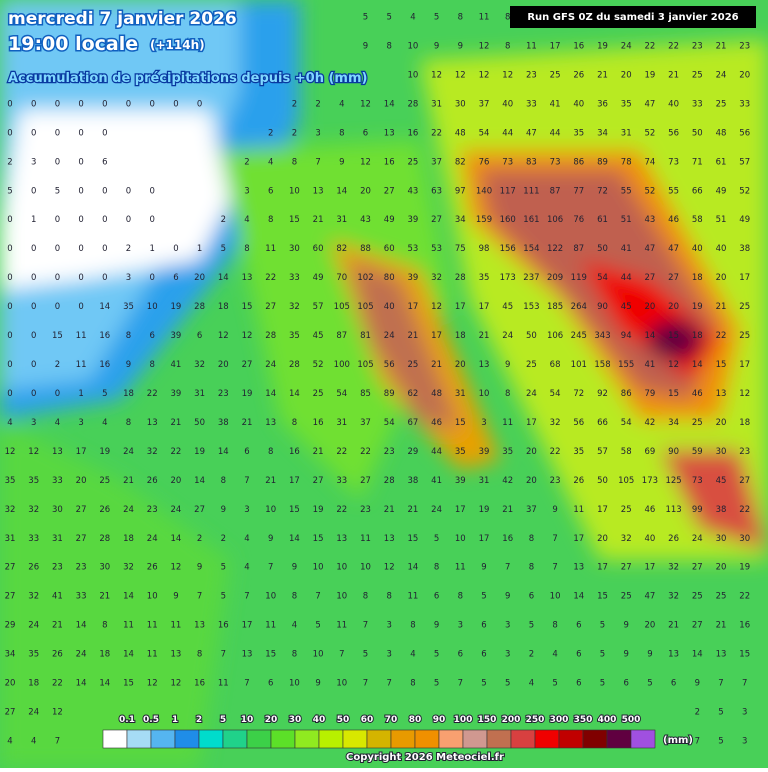 The width and height of the screenshot is (768, 772). What do you see at coordinates (626, 539) in the screenshot?
I see `grid-value: 32` at bounding box center [626, 539].